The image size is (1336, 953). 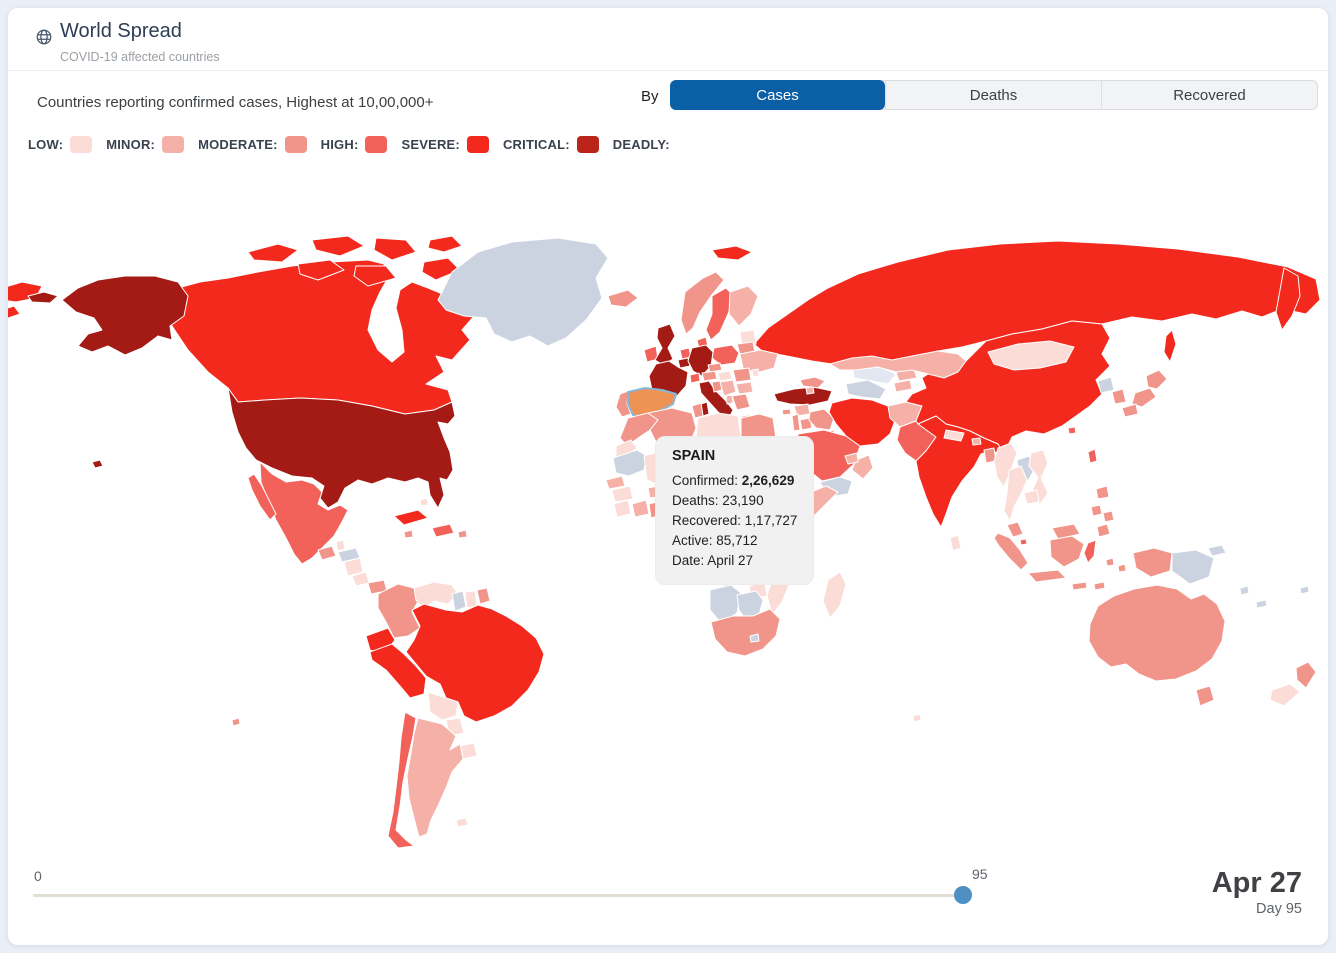 What do you see at coordinates (1066, 531) in the screenshot?
I see `country-malaysia-borneo` at bounding box center [1066, 531].